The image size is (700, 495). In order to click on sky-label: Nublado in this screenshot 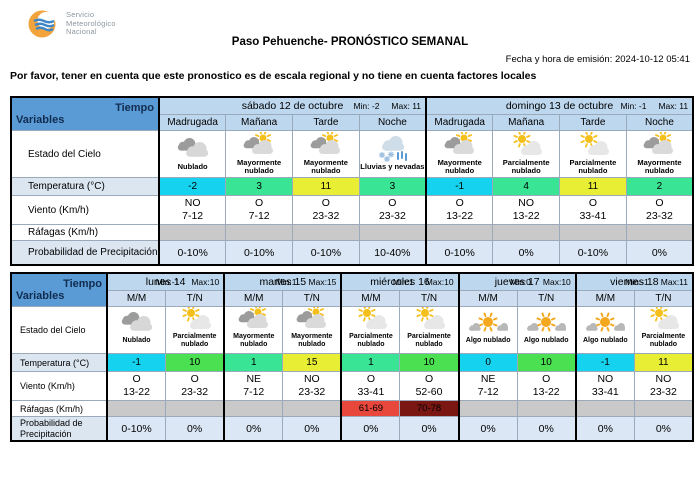, I will do `click(192, 166)`.